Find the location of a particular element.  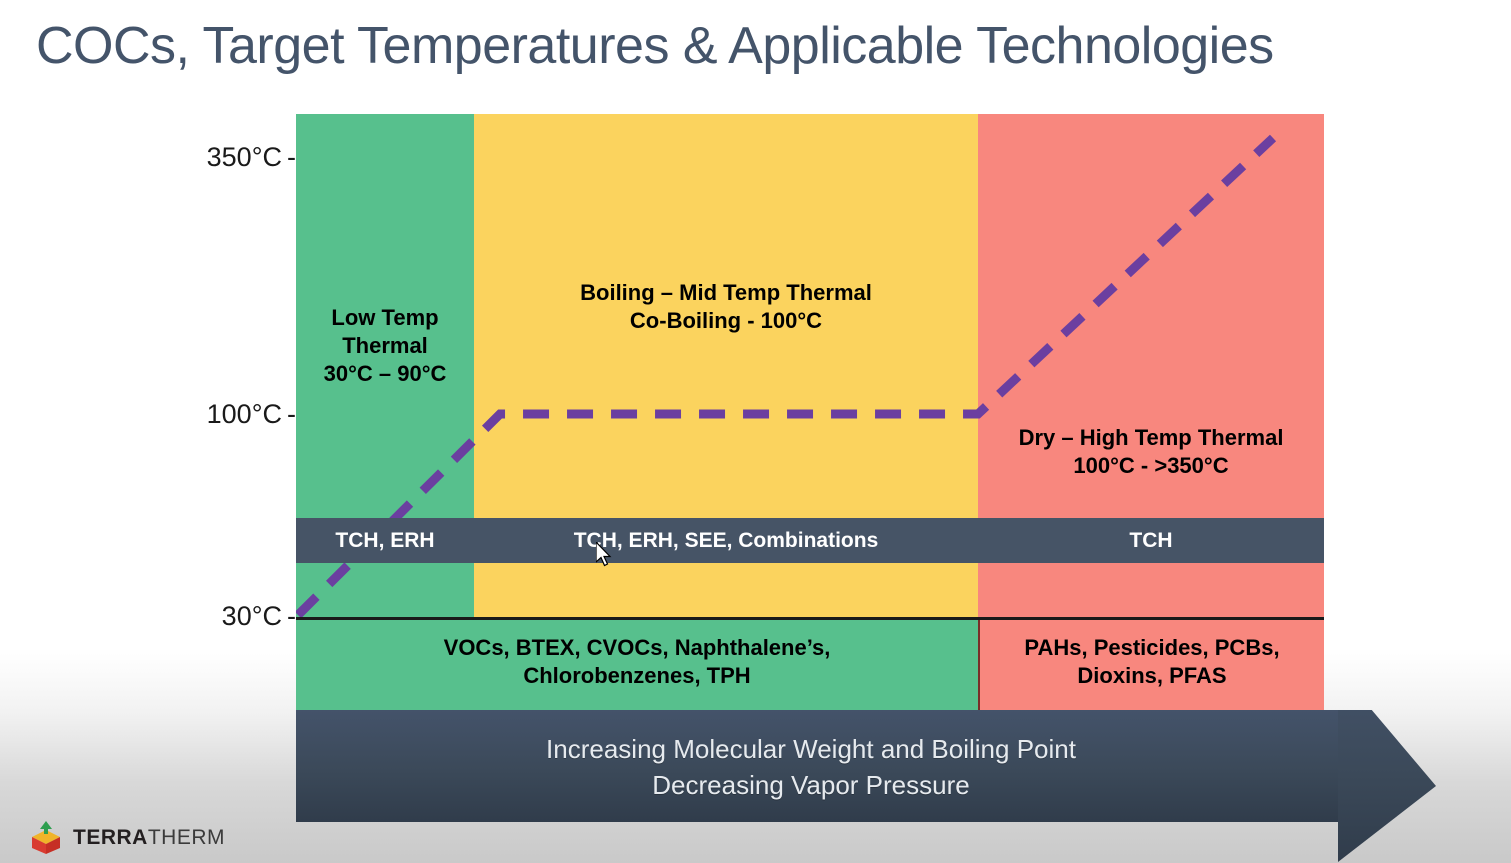

y-tick-100: 100°C - is located at coordinates (251, 414).